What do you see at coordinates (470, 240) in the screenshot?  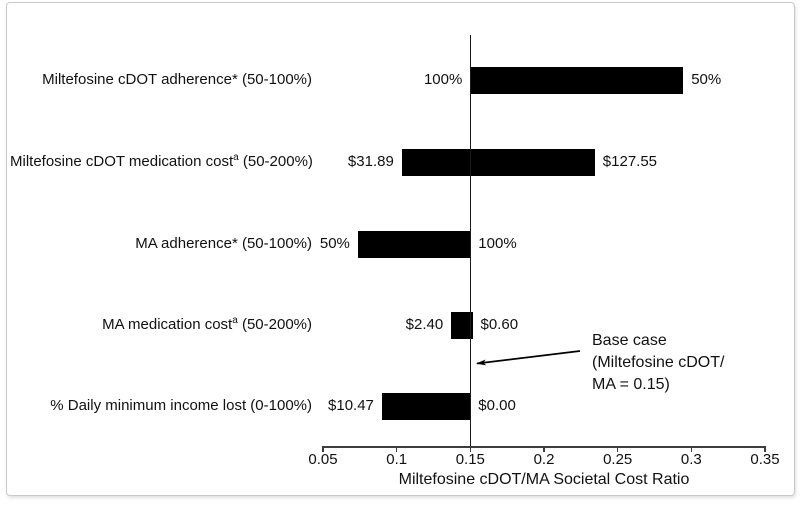 I see `base-case-line` at bounding box center [470, 240].